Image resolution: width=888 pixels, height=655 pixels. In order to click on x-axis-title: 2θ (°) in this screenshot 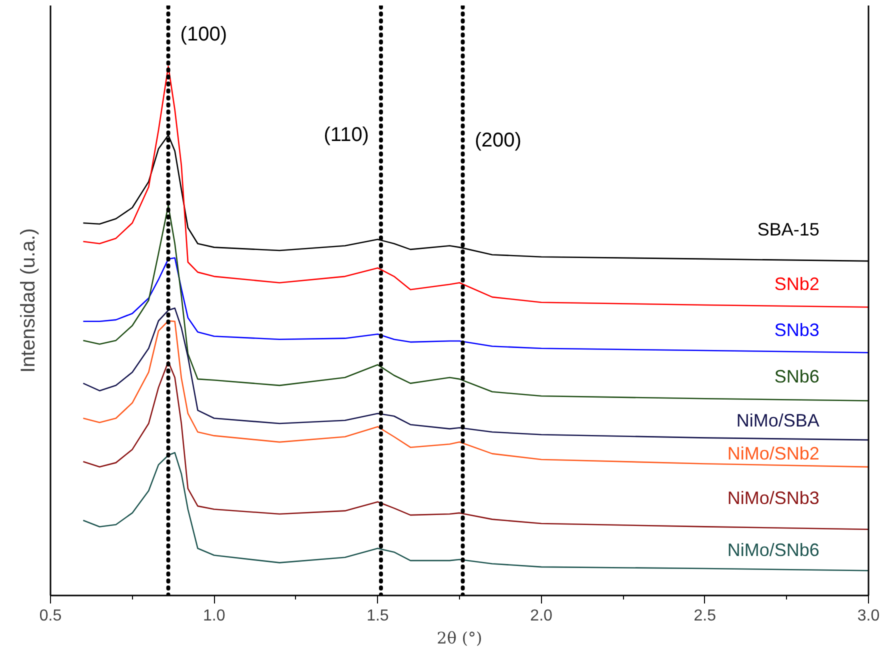, I will do `click(459, 638)`.